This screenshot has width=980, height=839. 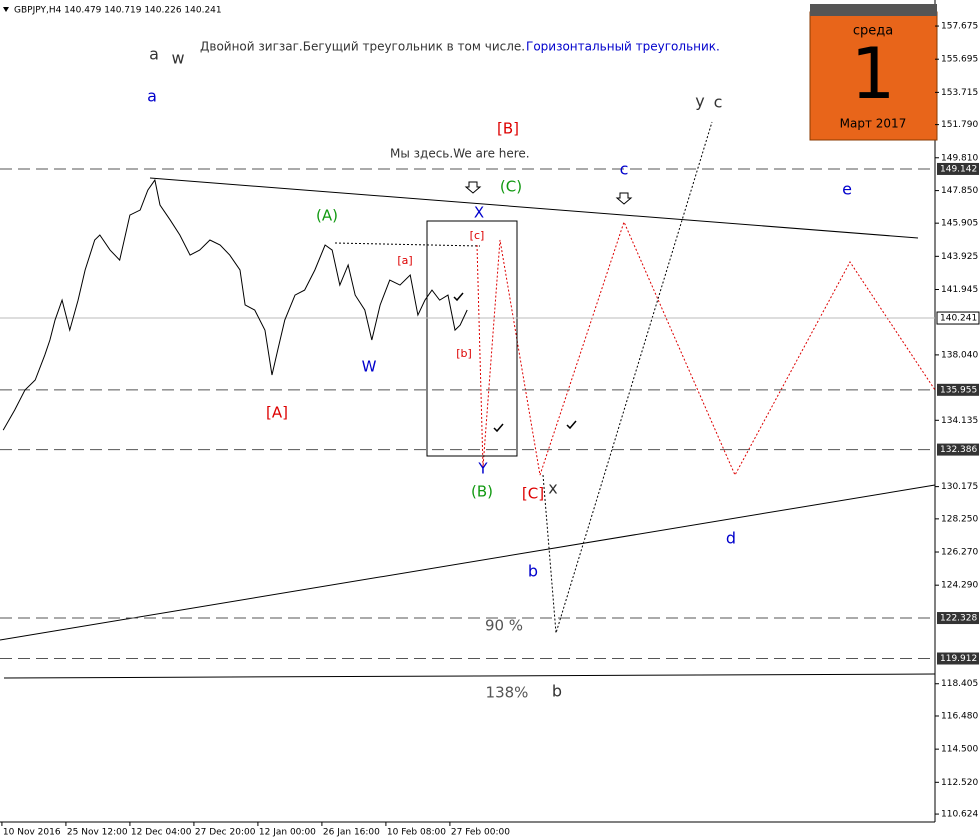 What do you see at coordinates (959, 158) in the screenshot?
I see `y-tick-label: 149.810` at bounding box center [959, 158].